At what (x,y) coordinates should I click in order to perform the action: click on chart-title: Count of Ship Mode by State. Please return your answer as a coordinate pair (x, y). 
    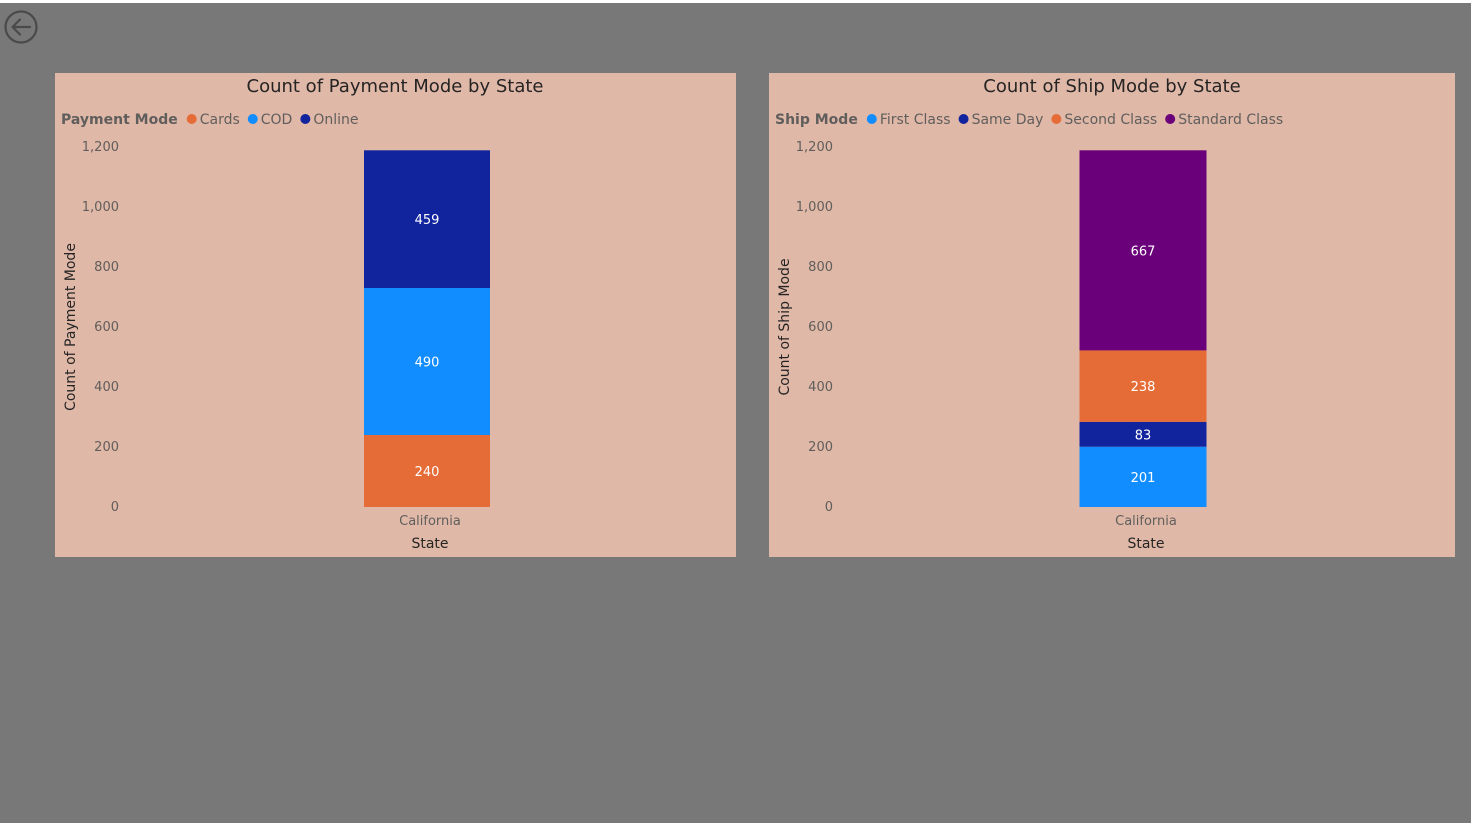
    Looking at the image, I should click on (1111, 86).